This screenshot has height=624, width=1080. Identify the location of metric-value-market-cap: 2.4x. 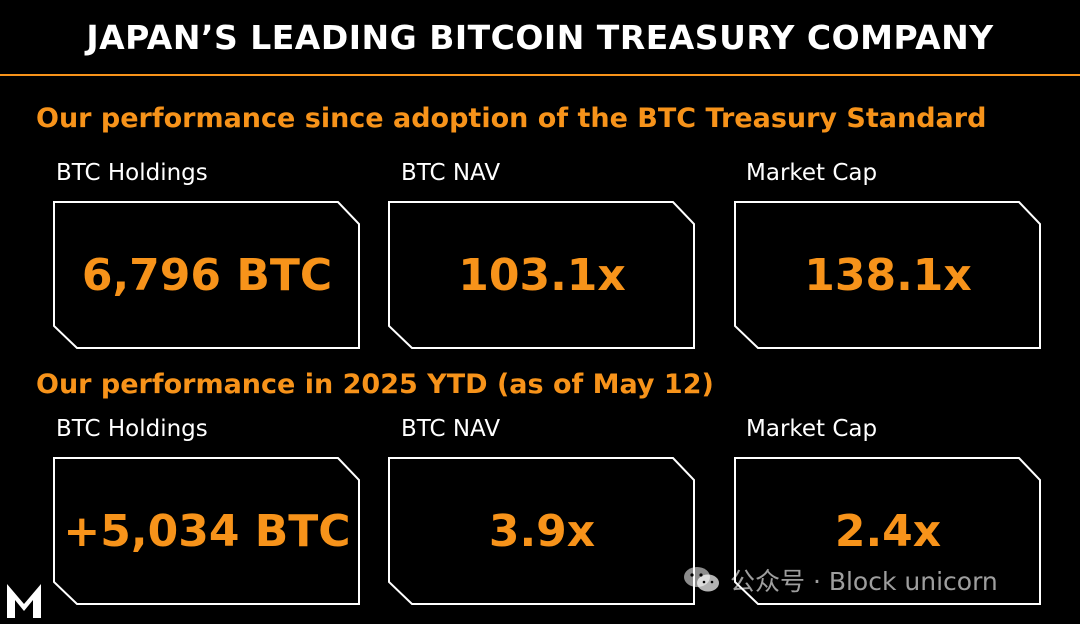
(888, 531).